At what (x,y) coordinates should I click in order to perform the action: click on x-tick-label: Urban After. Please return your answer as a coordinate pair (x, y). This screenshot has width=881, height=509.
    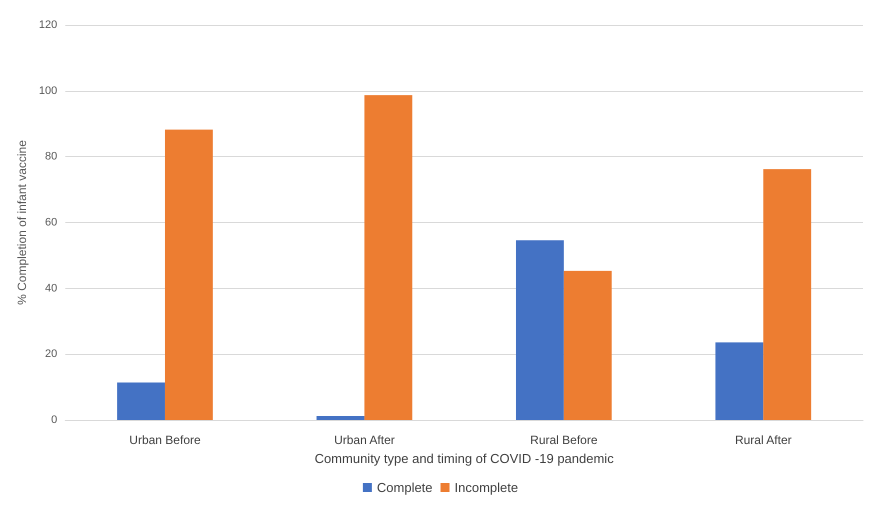
    Looking at the image, I should click on (364, 440).